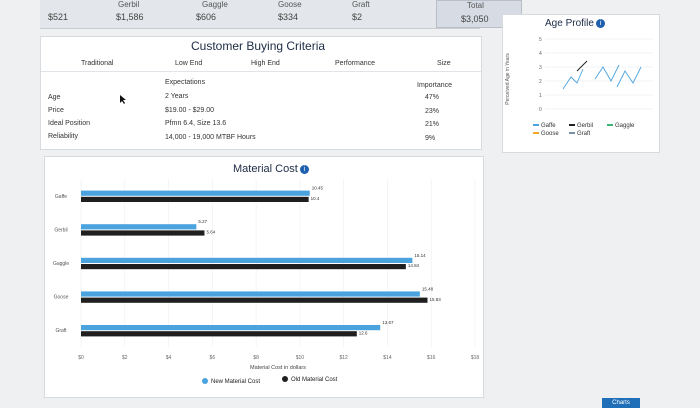  I want to click on strip-value: $2, so click(357, 17).